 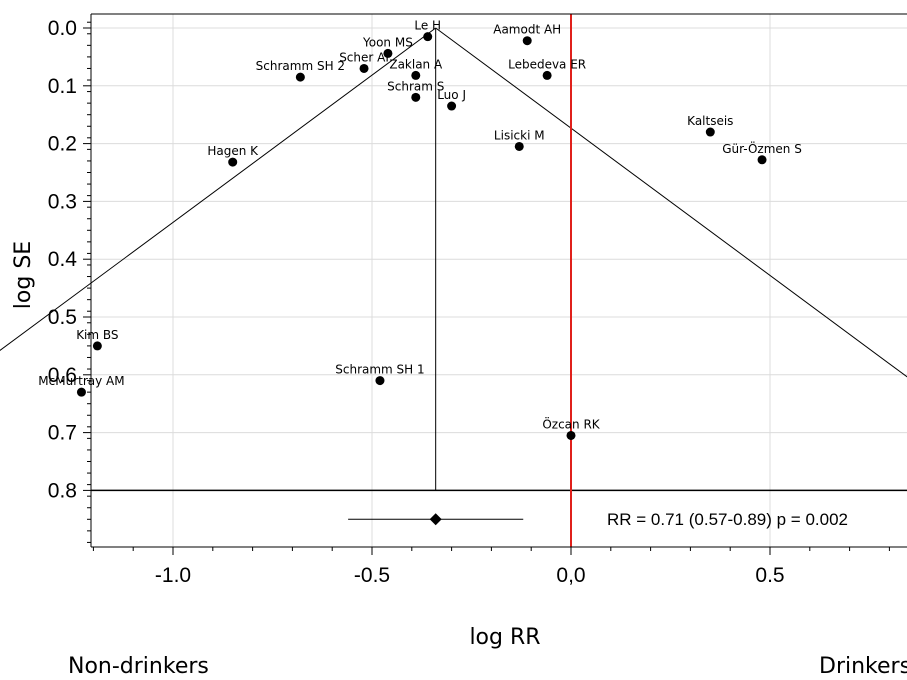 I want to click on study-point-label: Kim BS, so click(x=97, y=335).